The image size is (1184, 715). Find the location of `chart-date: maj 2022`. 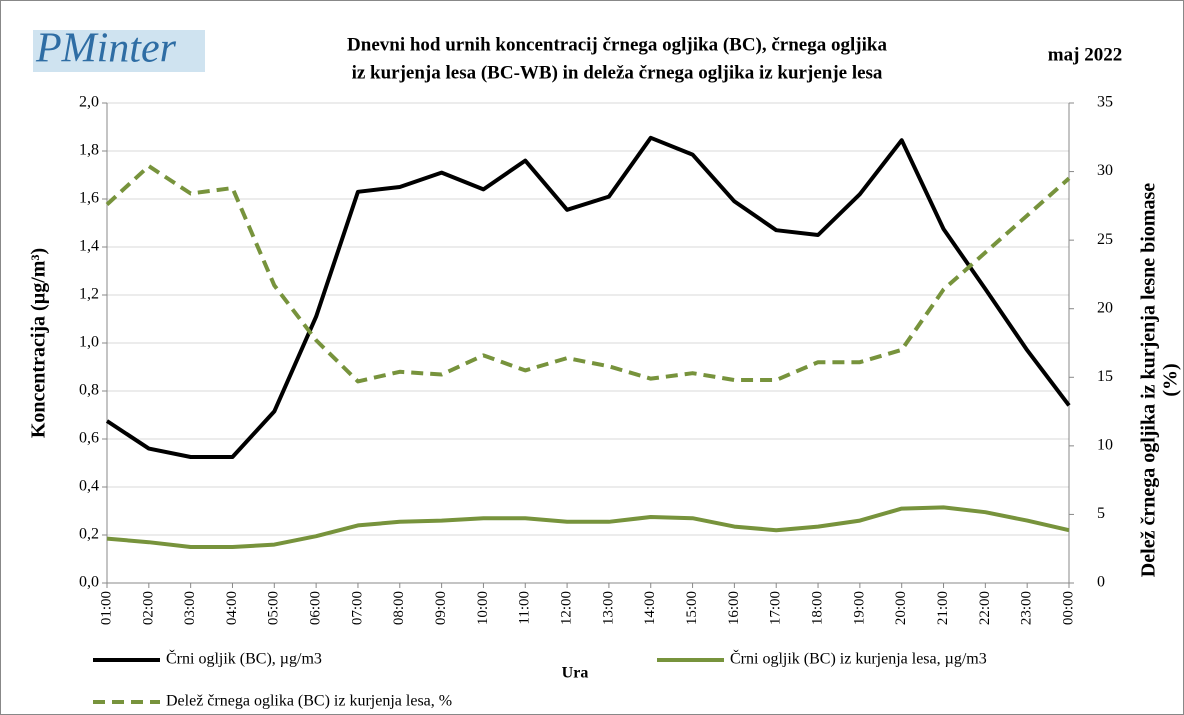

chart-date: maj 2022 is located at coordinates (1085, 54).